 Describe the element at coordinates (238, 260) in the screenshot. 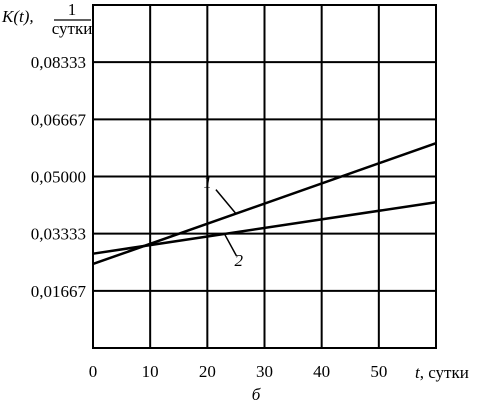

I see `series-label-2: 2` at that location.